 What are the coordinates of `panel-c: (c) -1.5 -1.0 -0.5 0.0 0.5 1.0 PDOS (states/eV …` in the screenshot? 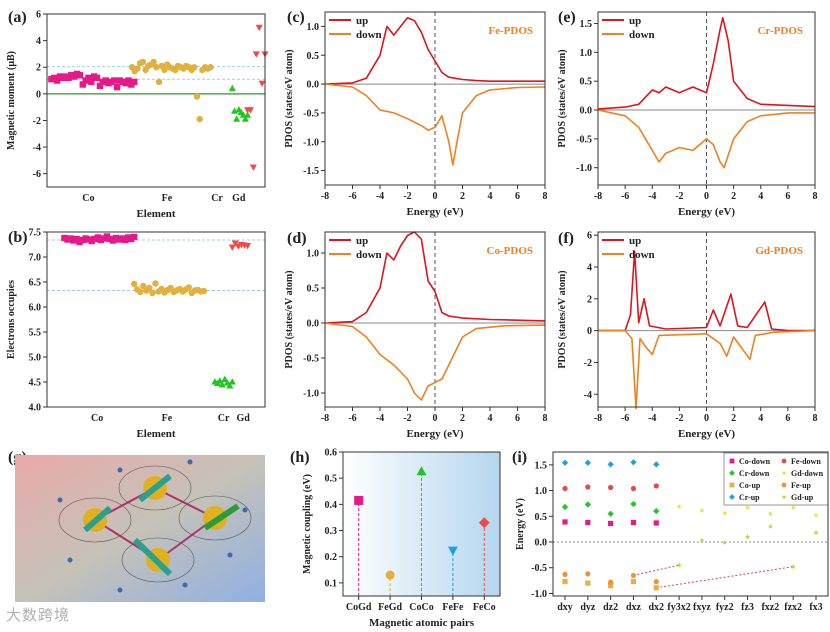 It's located at (416, 113).